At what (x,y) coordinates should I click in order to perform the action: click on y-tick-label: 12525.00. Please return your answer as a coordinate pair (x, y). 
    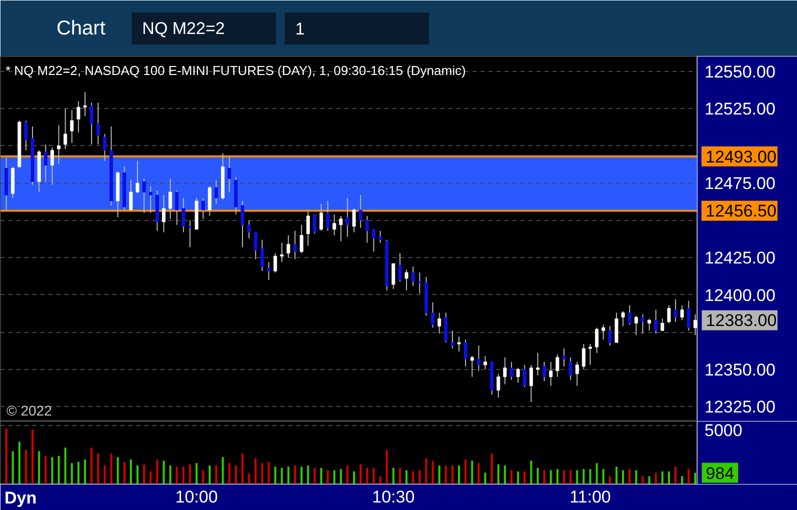
    Looking at the image, I should click on (740, 109).